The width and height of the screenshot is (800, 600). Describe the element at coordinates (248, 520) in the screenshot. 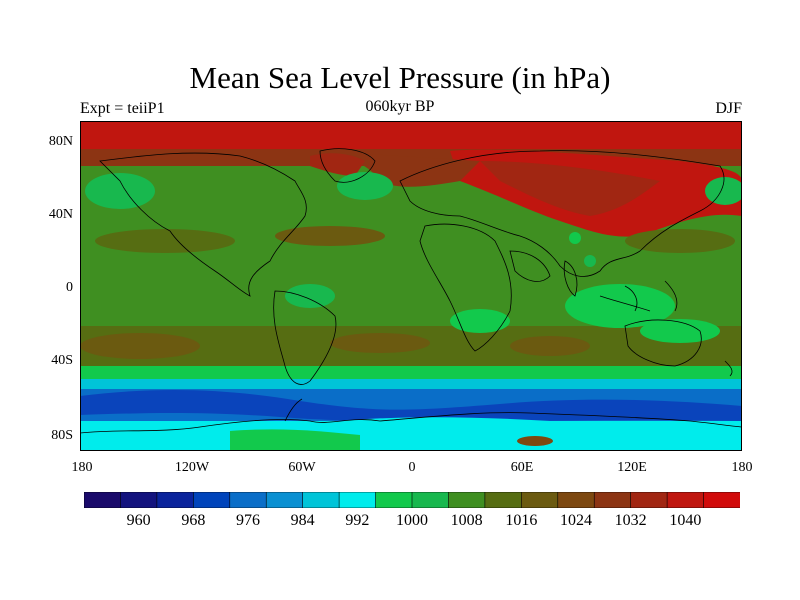

I see `colorbar-label: 976` at that location.